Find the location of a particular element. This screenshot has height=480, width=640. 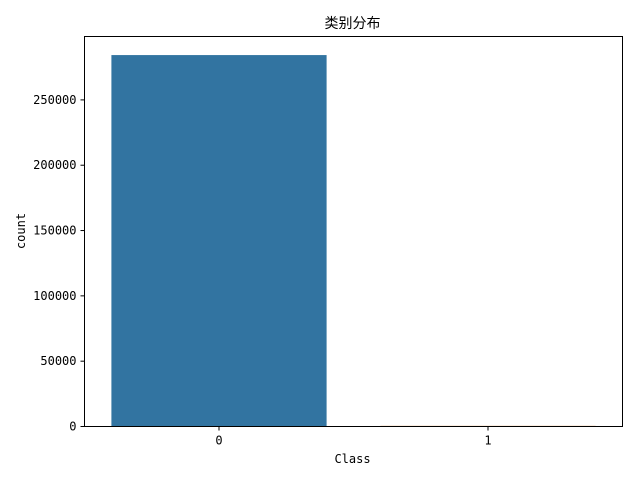

chart-title: 类别分布 is located at coordinates (353, 24).